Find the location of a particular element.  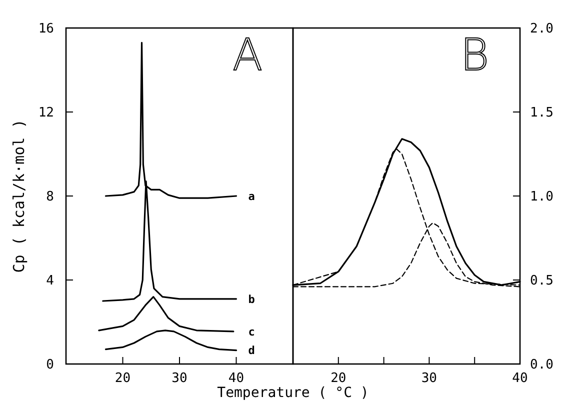

y-tick-label: 12 is located at coordinates (46, 113).